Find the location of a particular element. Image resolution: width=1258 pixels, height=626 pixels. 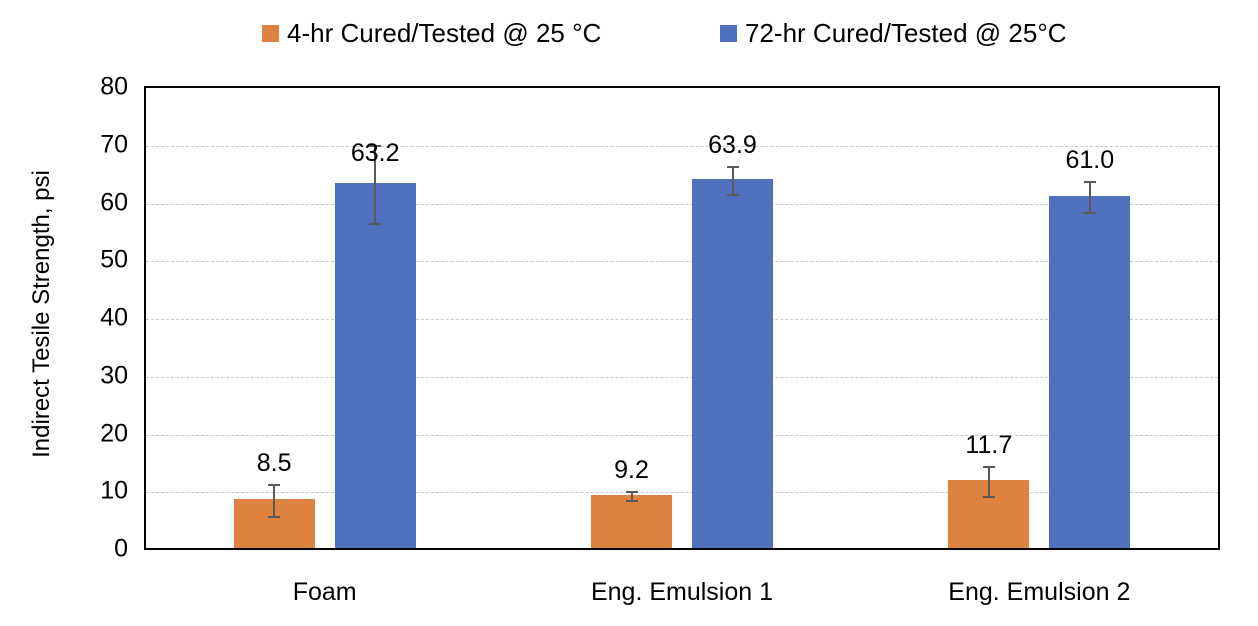

legend-label-4hr: 4-hr Cured/Tested @ 25 °C is located at coordinates (444, 33).